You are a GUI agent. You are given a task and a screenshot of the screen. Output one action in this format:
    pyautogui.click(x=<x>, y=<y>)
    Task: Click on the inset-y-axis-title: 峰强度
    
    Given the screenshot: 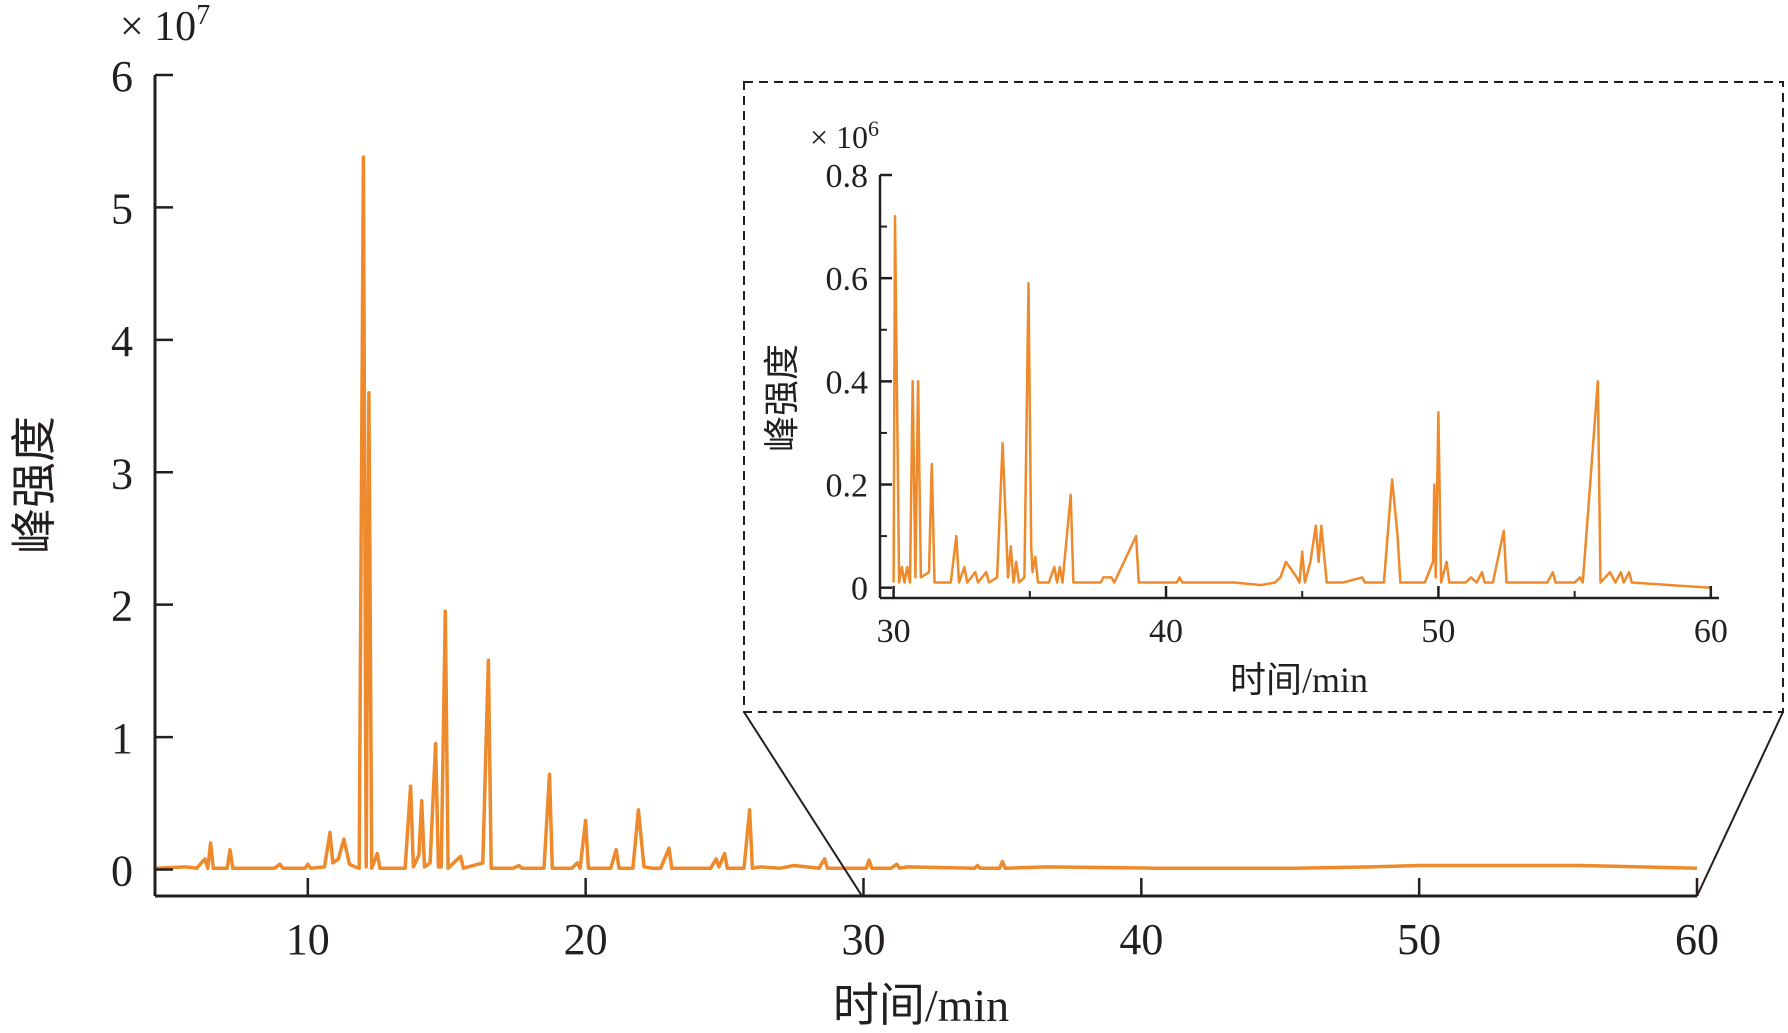 What is the action you would take?
    pyautogui.click(x=782, y=398)
    